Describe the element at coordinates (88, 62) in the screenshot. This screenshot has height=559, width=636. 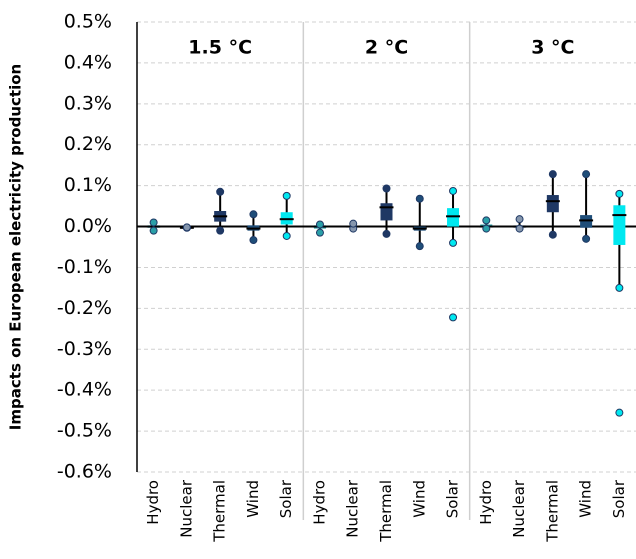
I see `y-tick-label: 0.4%` at that location.